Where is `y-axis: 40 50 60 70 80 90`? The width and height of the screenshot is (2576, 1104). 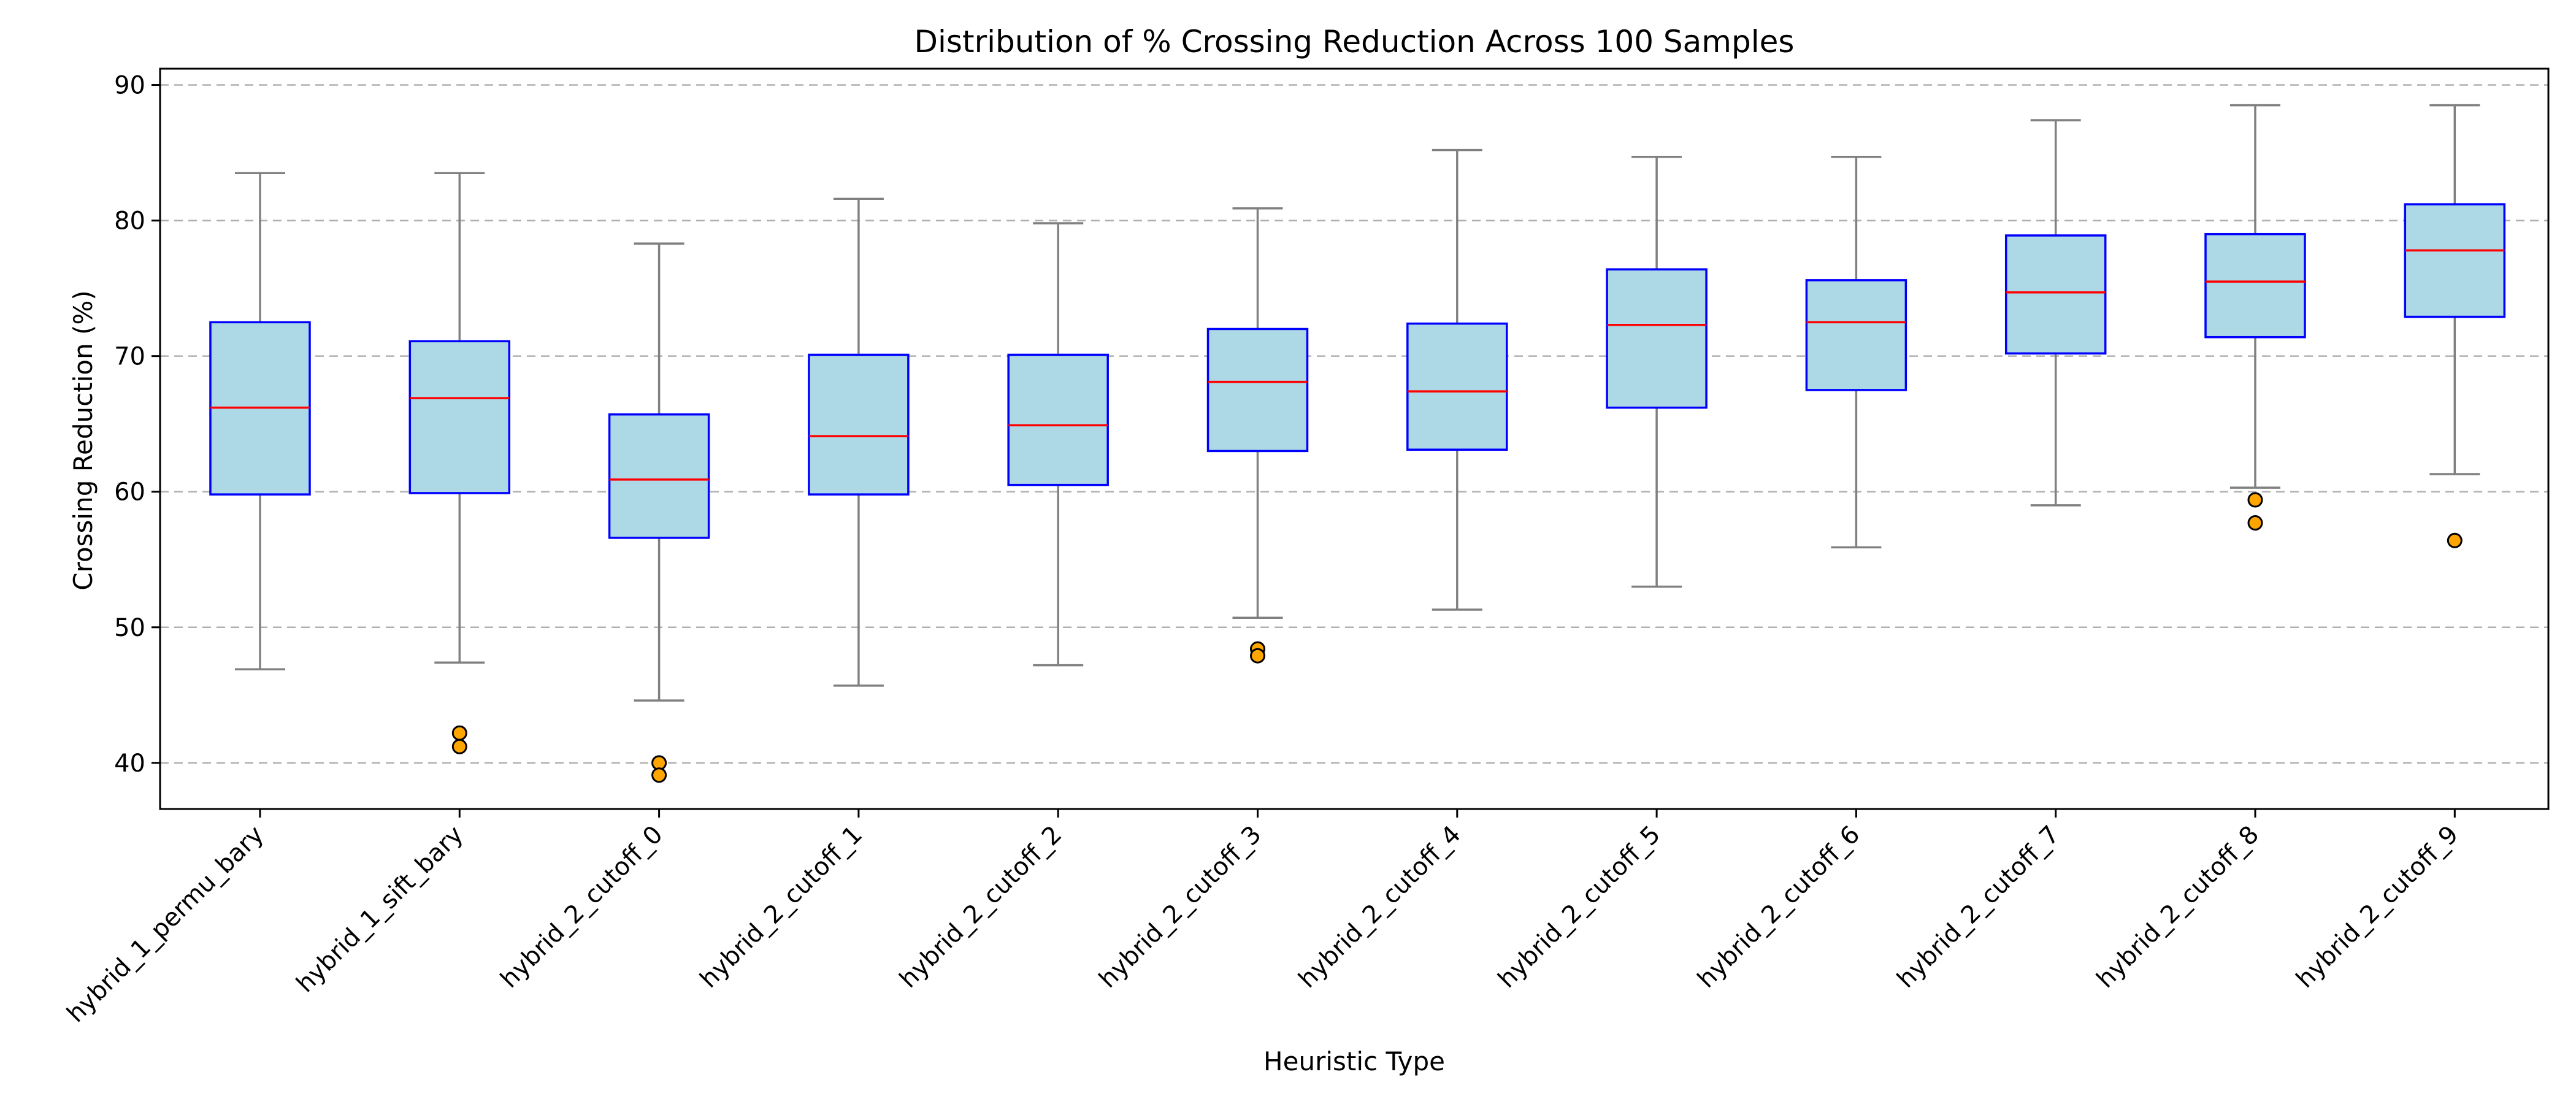 y-axis: 40 50 60 70 80 90 is located at coordinates (137, 425).